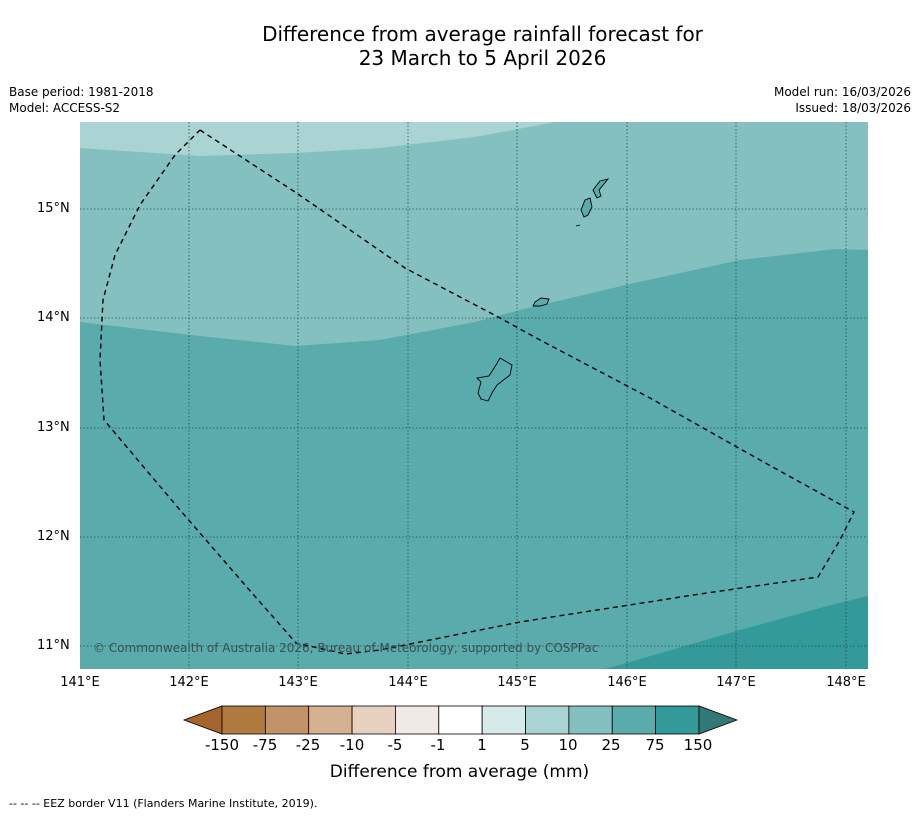 The width and height of the screenshot is (919, 816). I want to click on model-run: Model run: 16/03/2026, so click(842, 92).